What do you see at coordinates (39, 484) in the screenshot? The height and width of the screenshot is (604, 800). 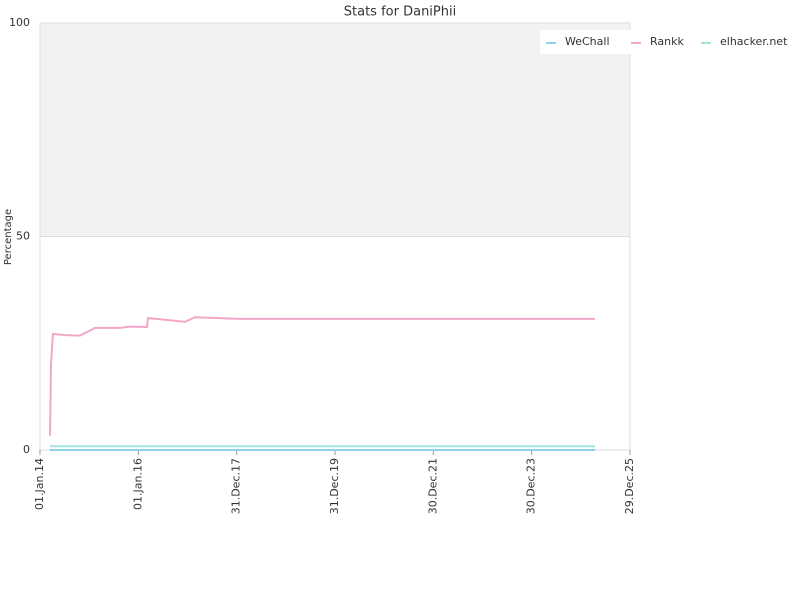 I see `x-tick-label: 01.Jan.14` at bounding box center [39, 484].